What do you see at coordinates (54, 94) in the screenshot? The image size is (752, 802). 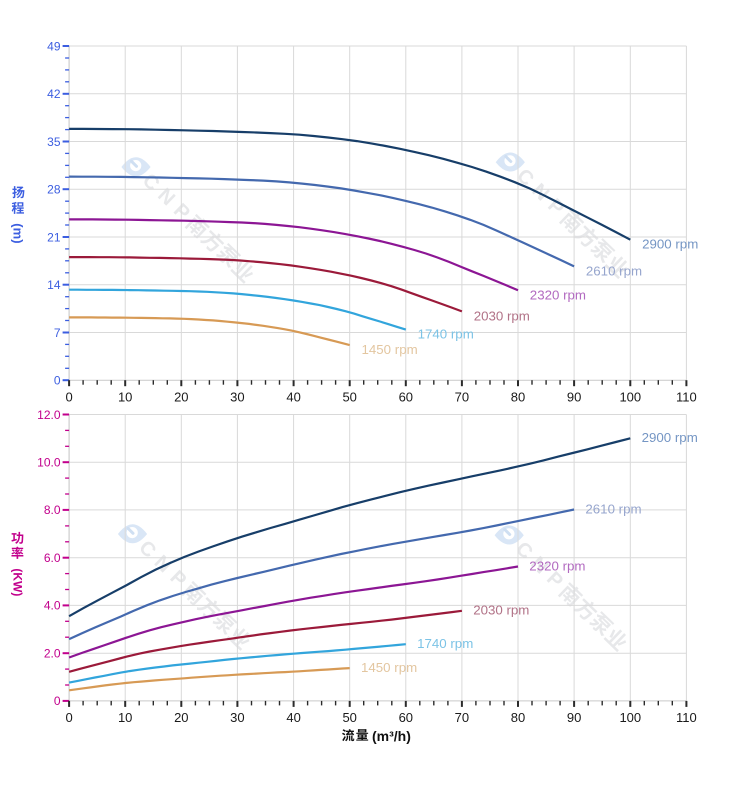 I see `svg-text: 42` at bounding box center [54, 94].